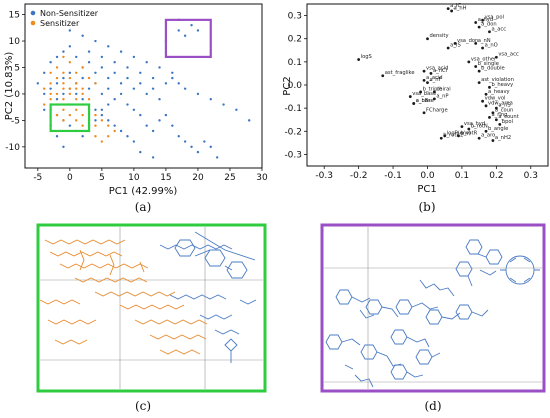 Image resolution: width=550 pixels, height=418 pixels. What do you see at coordinates (504, 110) in the screenshot?
I see `loading-label: a_coun` at bounding box center [504, 110].